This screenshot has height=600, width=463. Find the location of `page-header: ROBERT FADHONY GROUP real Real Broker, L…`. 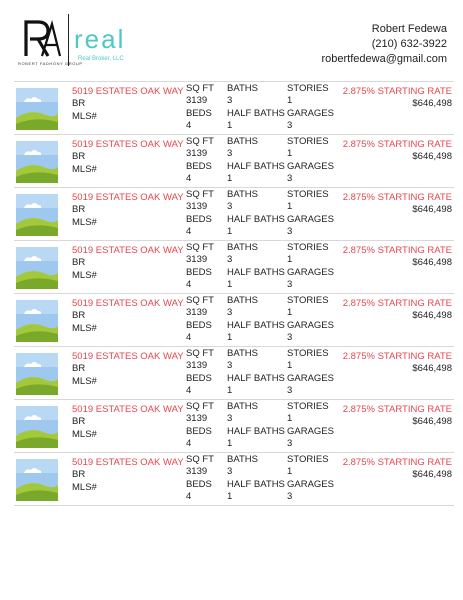

page-header: ROBERT FADHONY GROUP real Real Broker, L… is located at coordinates (231, 40).